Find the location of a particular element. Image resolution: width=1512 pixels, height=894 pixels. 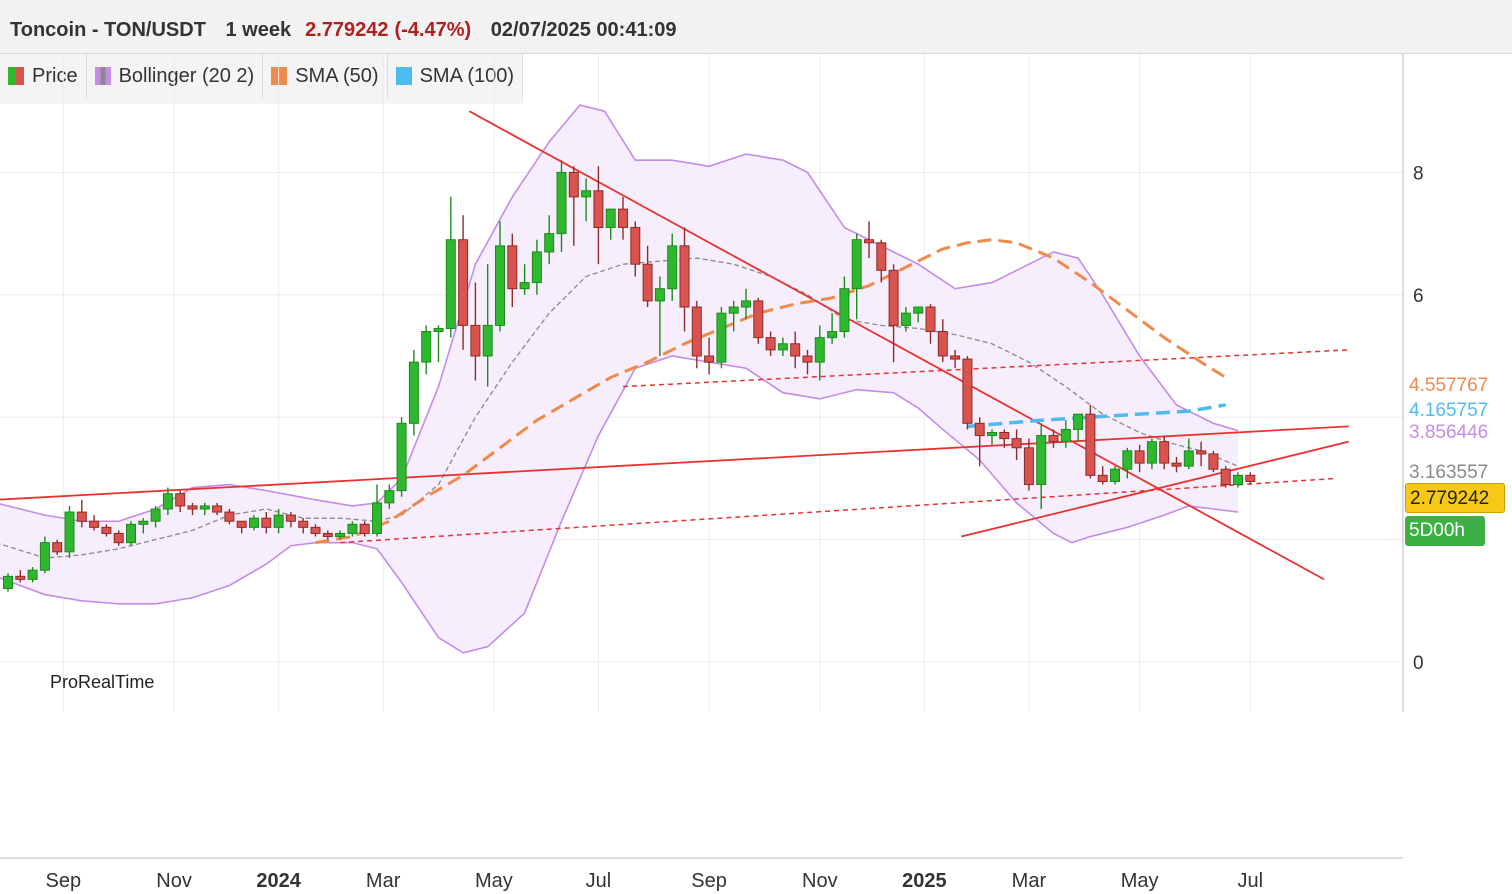

trendline is located at coordinates (1155, 489).